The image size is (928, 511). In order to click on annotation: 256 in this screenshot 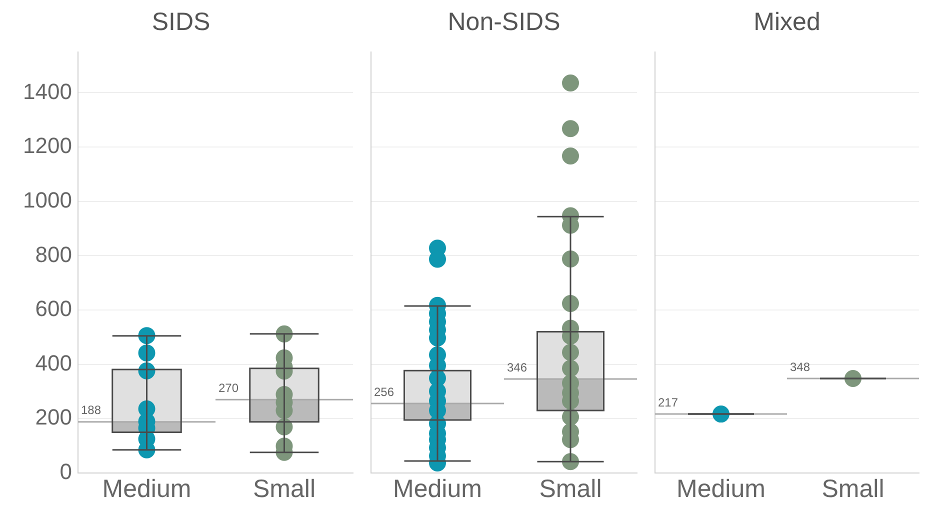, I will do `click(384, 391)`.